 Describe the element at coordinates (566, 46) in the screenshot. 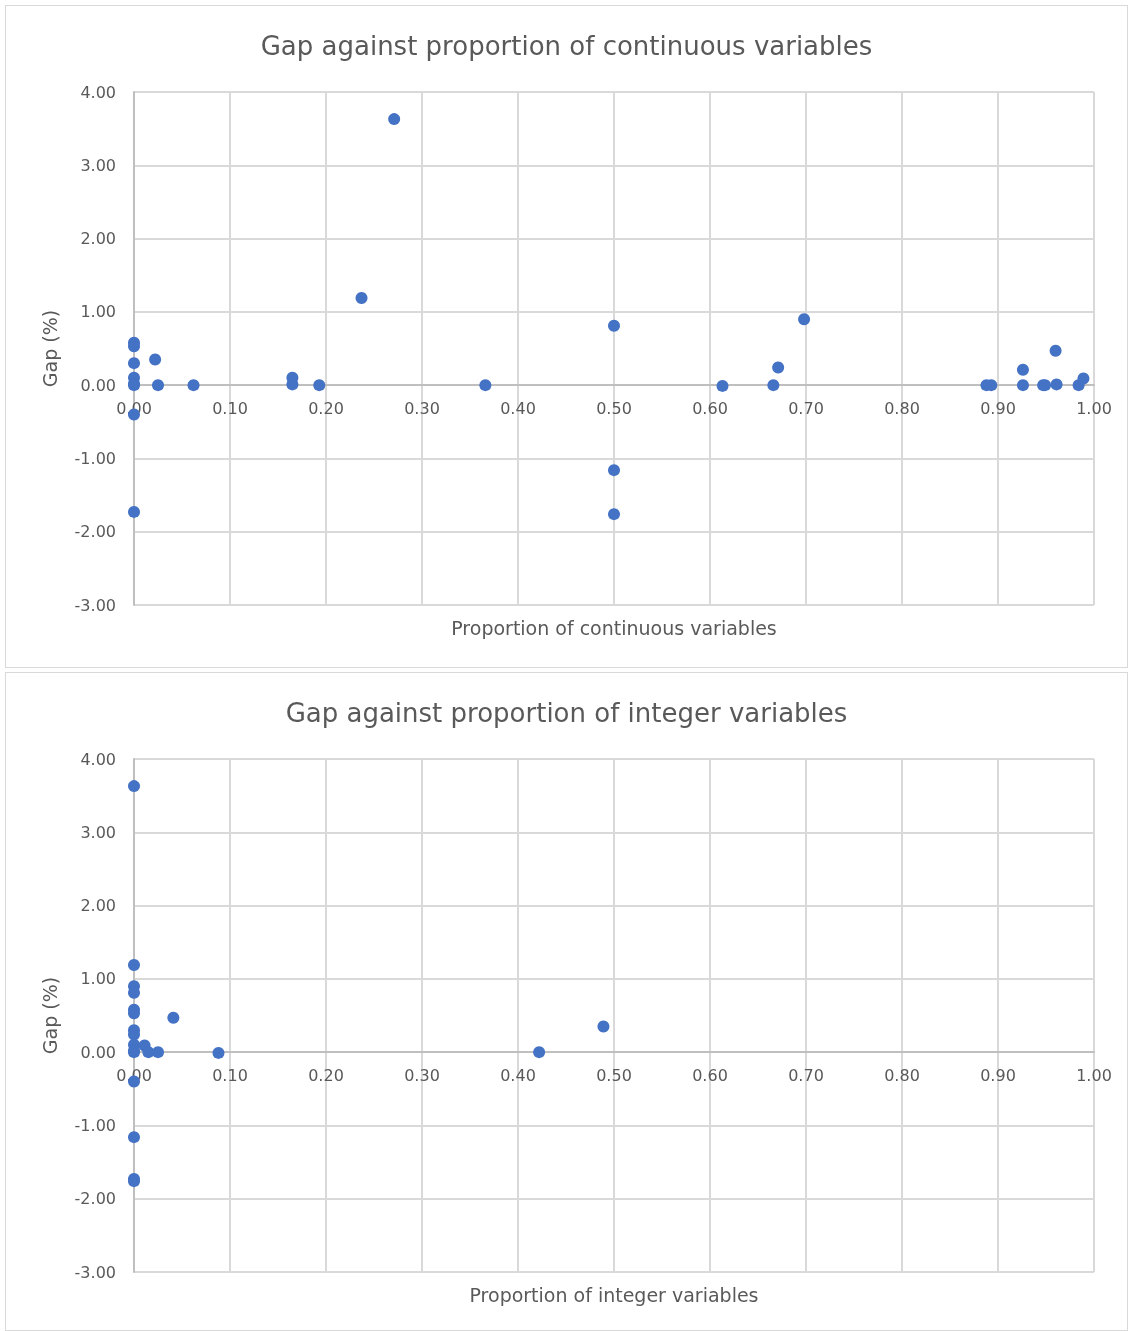

I see `chart-title: Gap against proportion of continuous variables` at that location.